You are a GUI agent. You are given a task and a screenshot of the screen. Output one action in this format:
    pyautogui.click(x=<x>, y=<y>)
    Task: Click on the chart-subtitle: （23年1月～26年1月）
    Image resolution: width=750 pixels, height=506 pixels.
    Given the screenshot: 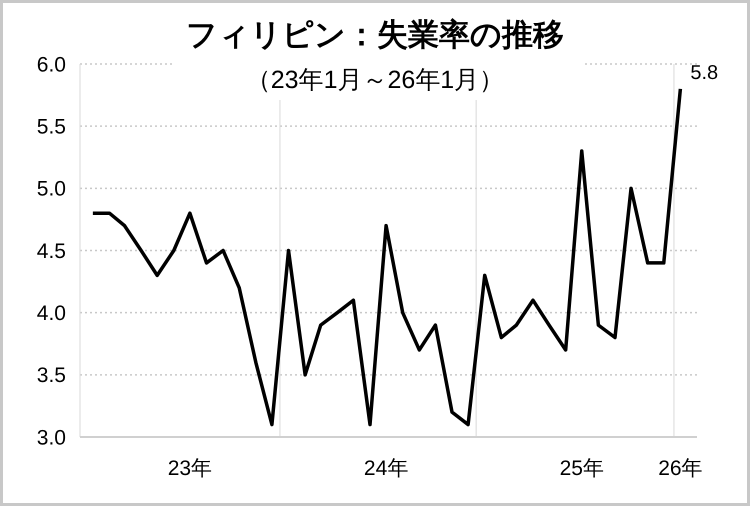 What is the action you would take?
    pyautogui.click(x=375, y=80)
    